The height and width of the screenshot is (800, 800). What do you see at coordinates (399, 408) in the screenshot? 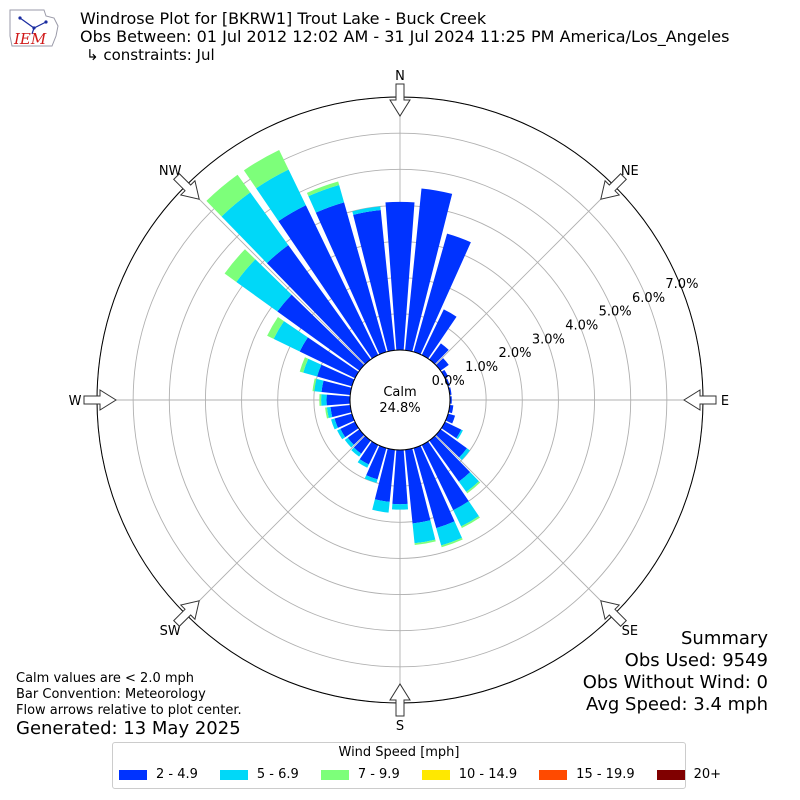
I see `calm-value: 24.8%` at bounding box center [399, 408].